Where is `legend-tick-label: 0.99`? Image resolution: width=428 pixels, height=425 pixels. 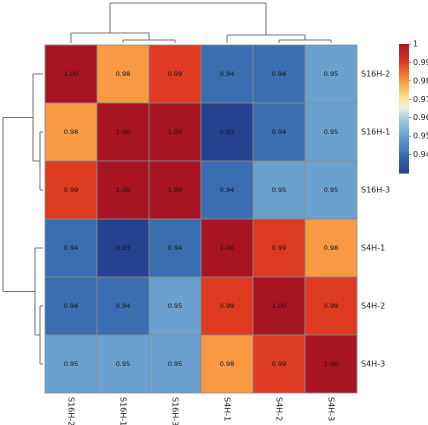 legend-tick-label: 0.99 is located at coordinates (420, 62).